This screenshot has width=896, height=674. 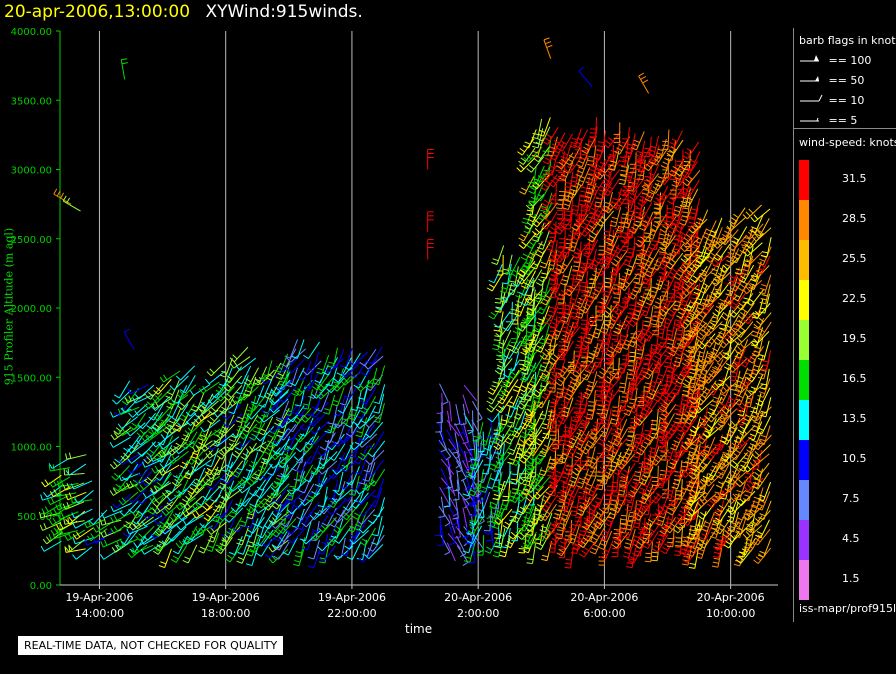 What do you see at coordinates (351, 613) in the screenshot?
I see `x-tick-label: 22:00:00` at bounding box center [351, 613].